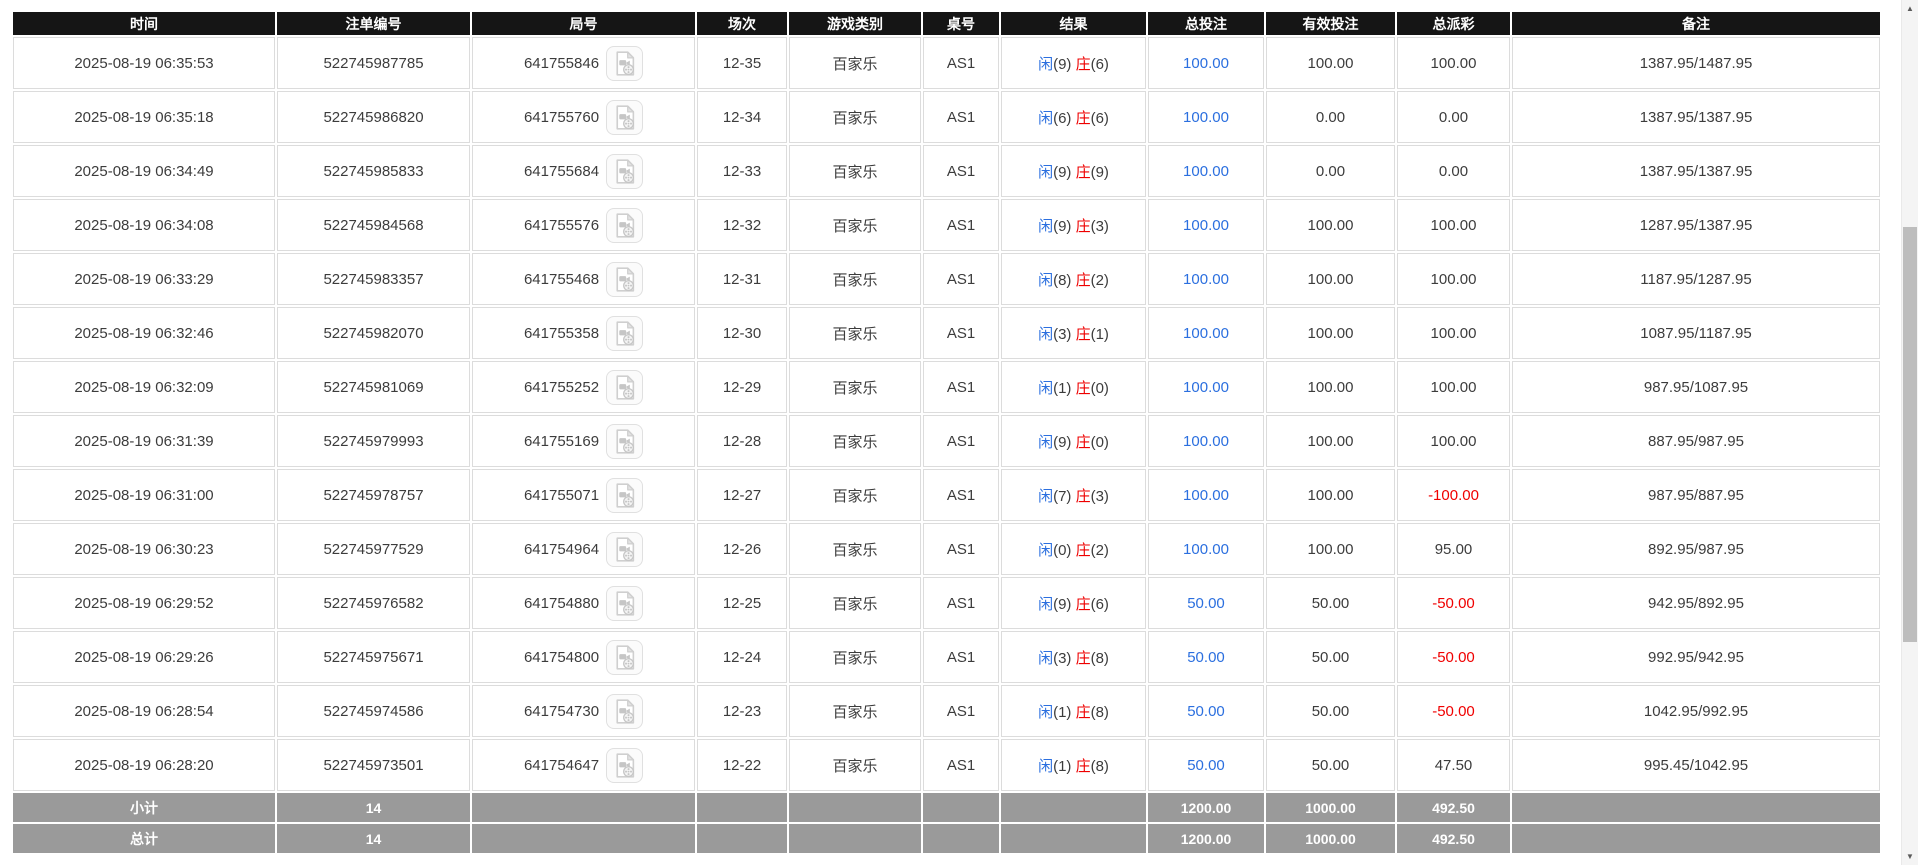 This screenshot has height=865, width=1918. I want to click on round-id-group: 641755576, so click(583, 225).